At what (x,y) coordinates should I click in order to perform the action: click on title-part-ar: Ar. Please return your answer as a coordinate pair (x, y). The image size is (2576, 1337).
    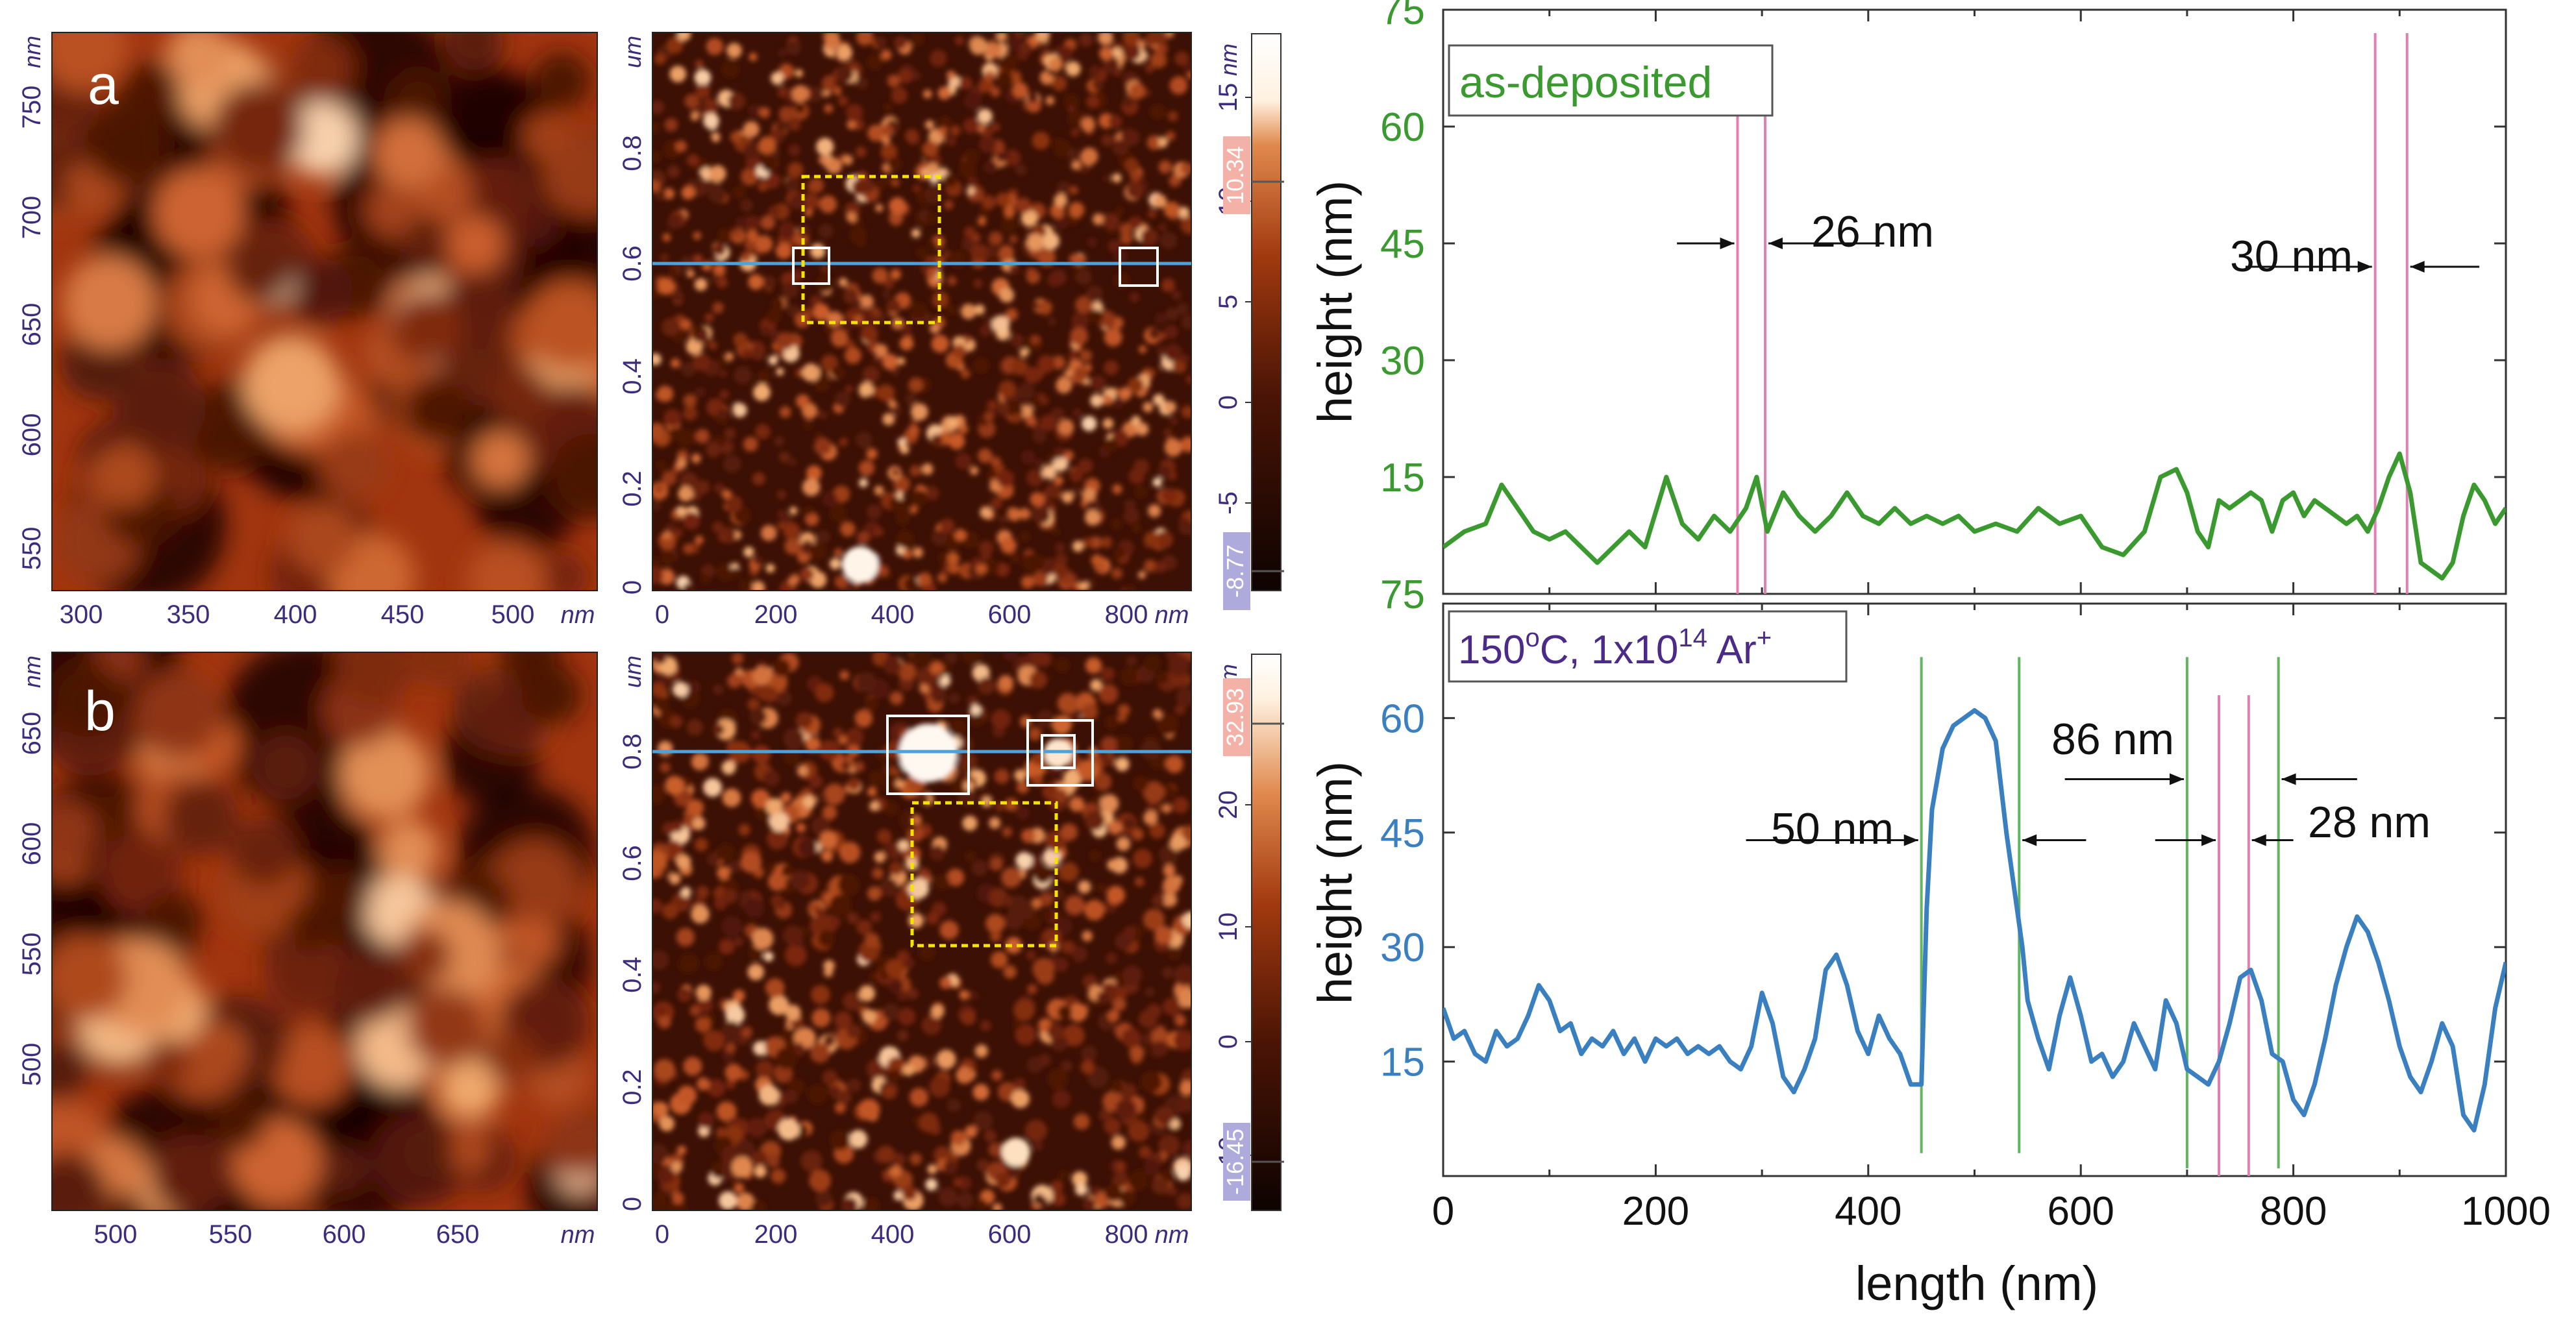
    Looking at the image, I should click on (1732, 650).